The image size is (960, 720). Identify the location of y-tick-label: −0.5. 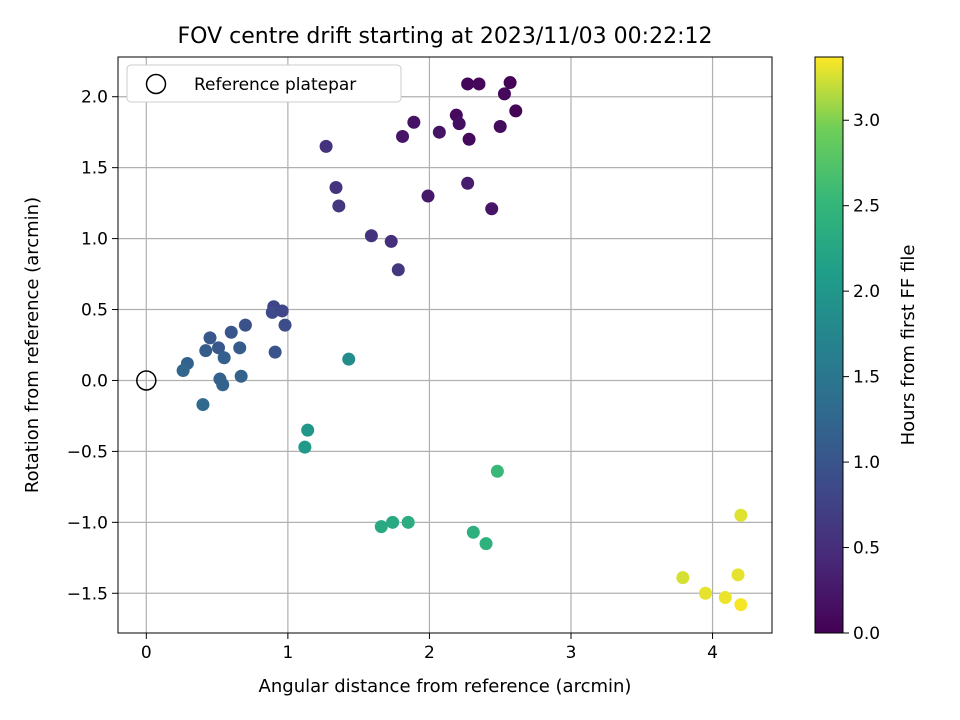
(87, 452).